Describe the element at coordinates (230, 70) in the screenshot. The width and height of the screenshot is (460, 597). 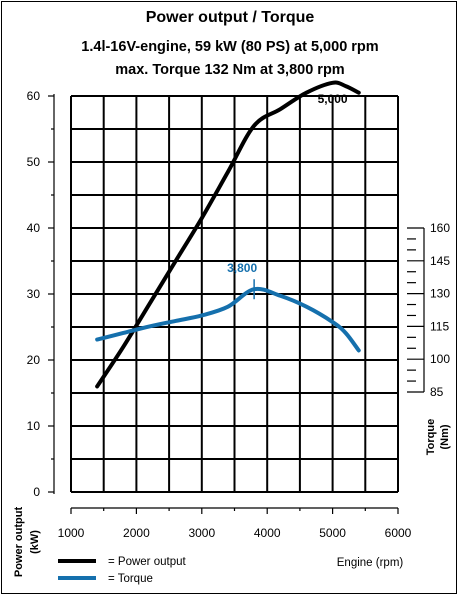
I see `chart-subtitle-line-2: max. Torque 132 Nm at 3,800 rpm` at that location.